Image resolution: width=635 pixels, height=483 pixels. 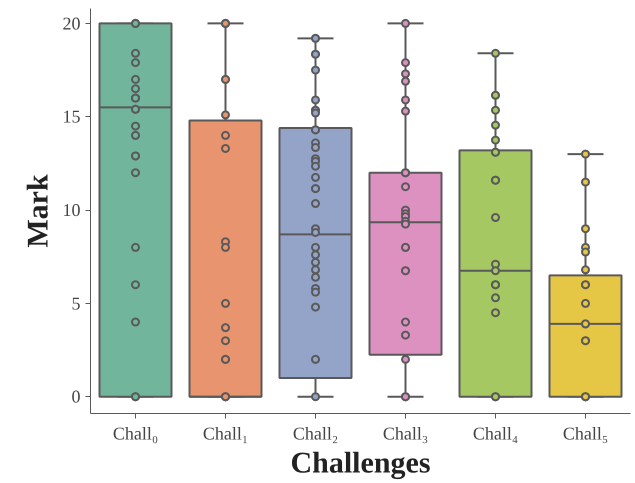 I want to click on y-tick-label: 20, so click(x=71, y=23).